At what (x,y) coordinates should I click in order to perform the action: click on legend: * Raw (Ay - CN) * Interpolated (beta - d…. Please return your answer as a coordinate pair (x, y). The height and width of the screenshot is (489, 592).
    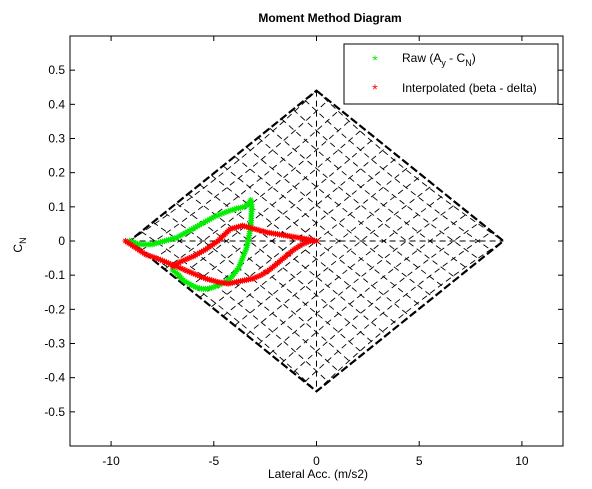
    Looking at the image, I should click on (451, 74).